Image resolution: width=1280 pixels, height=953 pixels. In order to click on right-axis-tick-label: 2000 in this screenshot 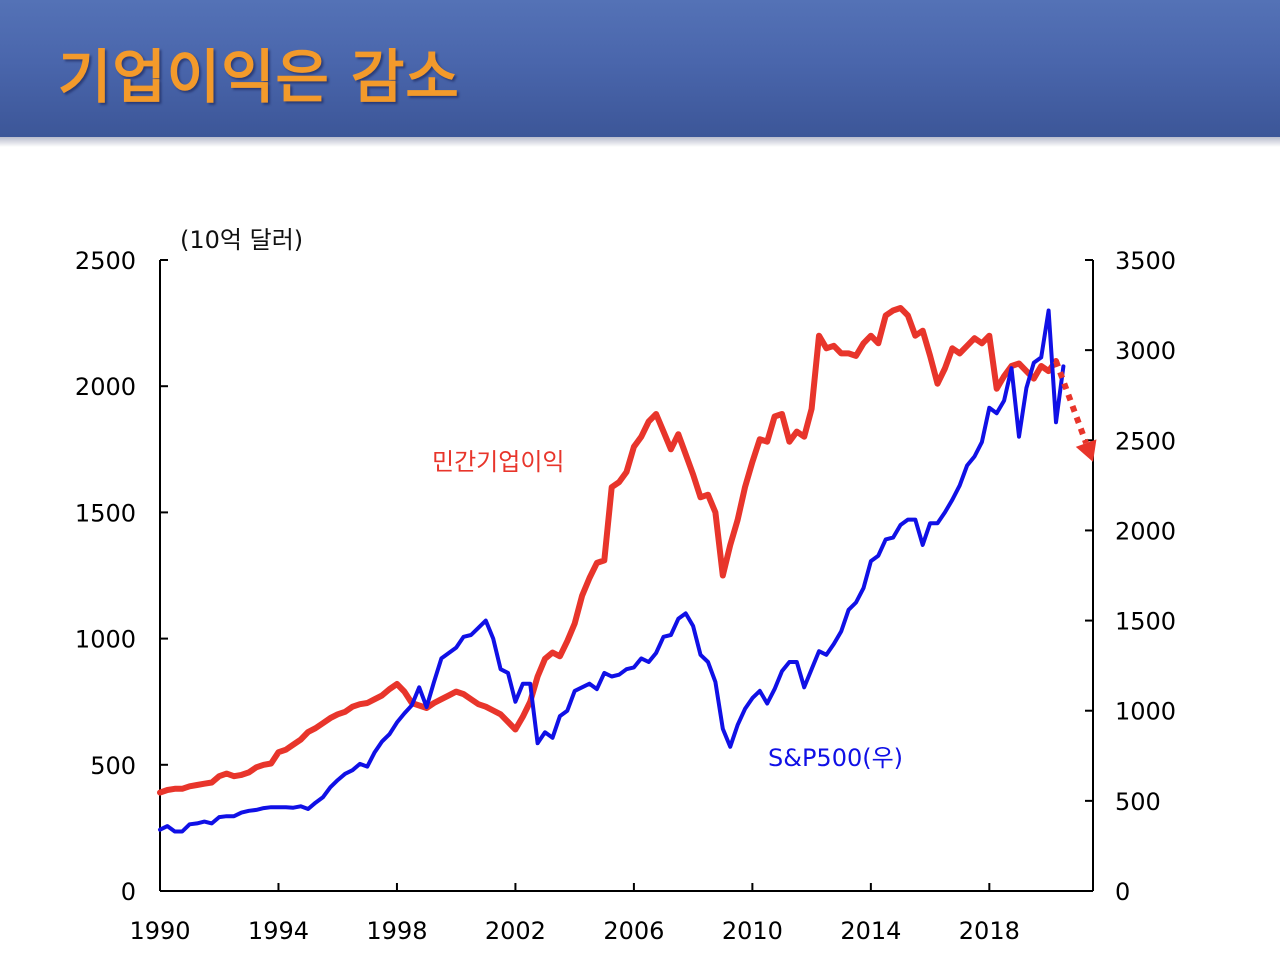, I will do `click(1145, 531)`.